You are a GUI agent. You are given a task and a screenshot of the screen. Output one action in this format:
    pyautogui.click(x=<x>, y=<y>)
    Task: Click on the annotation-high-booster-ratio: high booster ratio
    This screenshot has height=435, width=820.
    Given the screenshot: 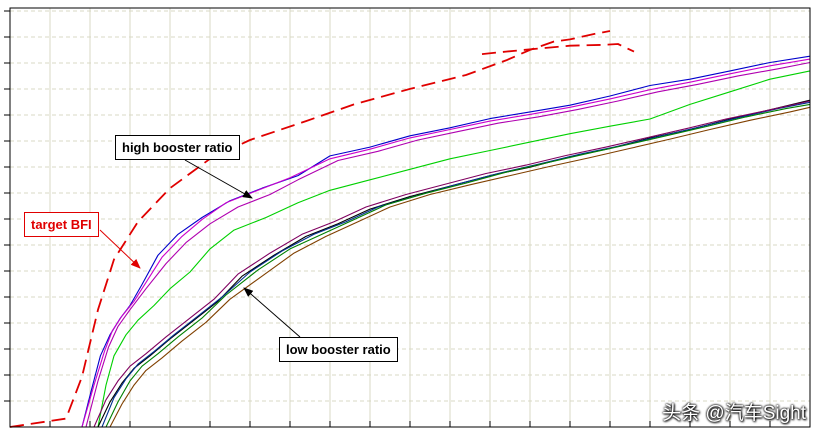 What is the action you would take?
    pyautogui.click(x=177, y=147)
    